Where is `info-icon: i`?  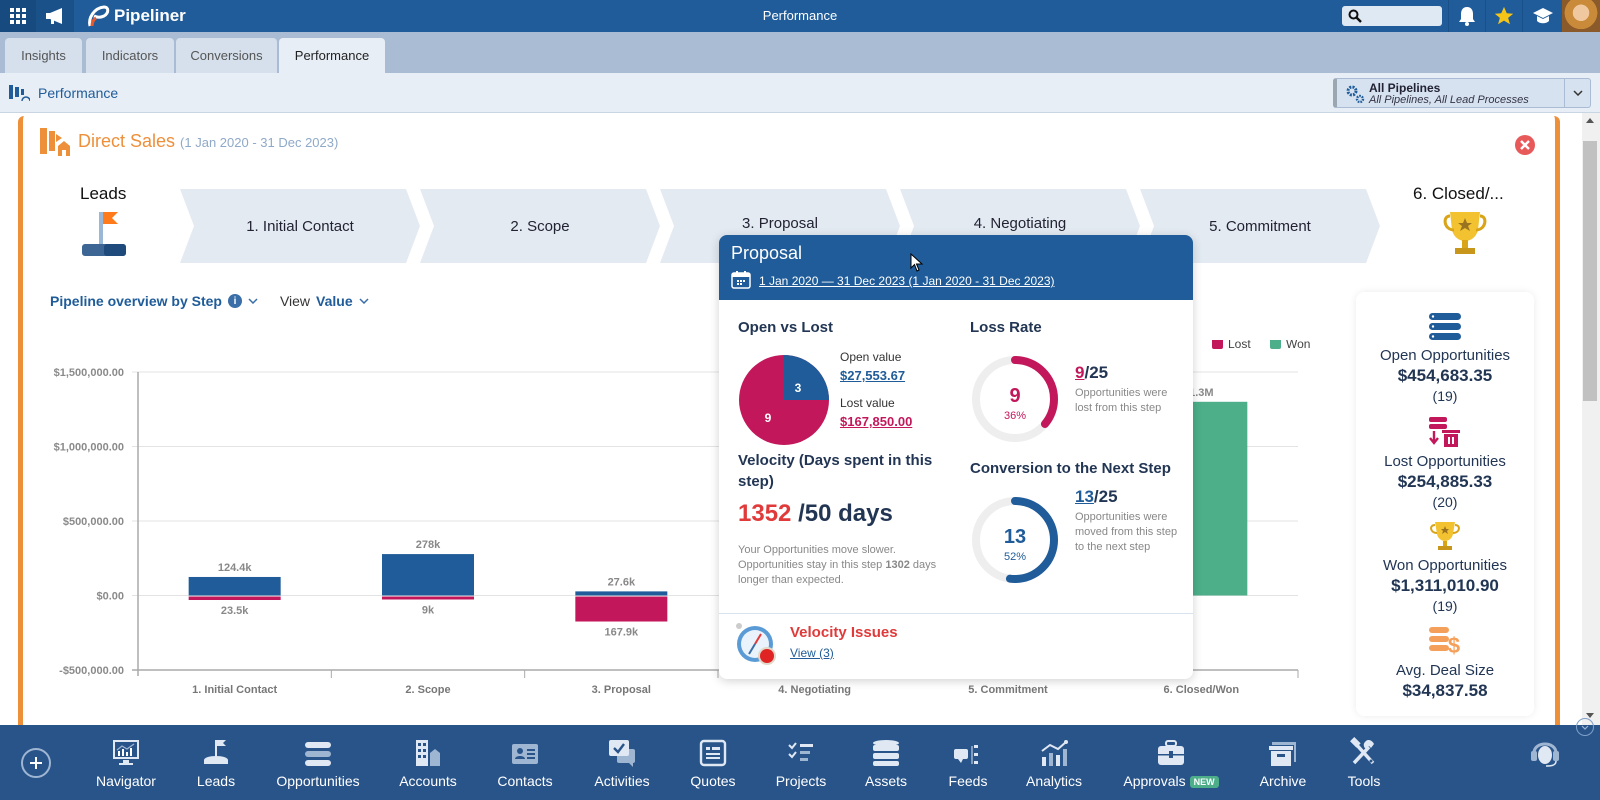 info-icon: i is located at coordinates (234, 301).